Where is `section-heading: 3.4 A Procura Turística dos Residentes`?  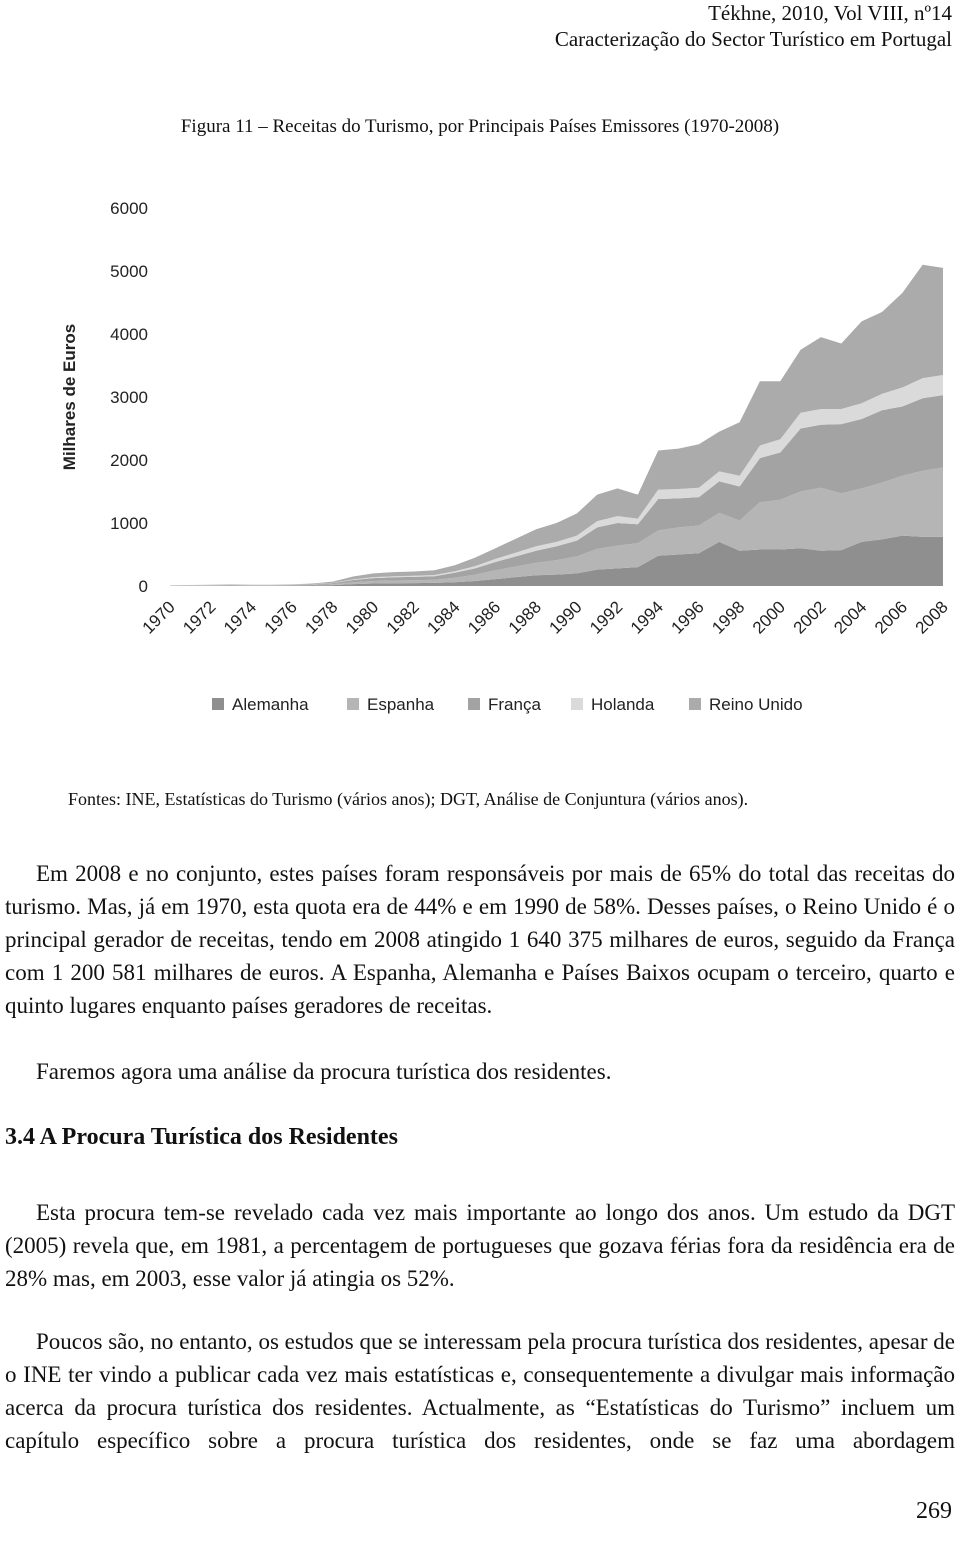 section-heading: 3.4 A Procura Turística dos Residentes is located at coordinates (201, 1137).